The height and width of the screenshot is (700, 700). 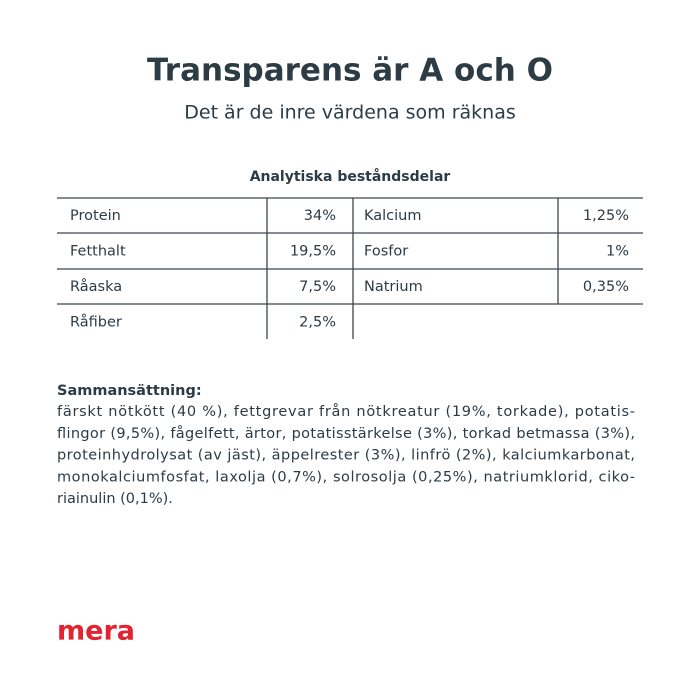 What do you see at coordinates (96, 286) in the screenshot?
I see `table-cell: Råaska` at bounding box center [96, 286].